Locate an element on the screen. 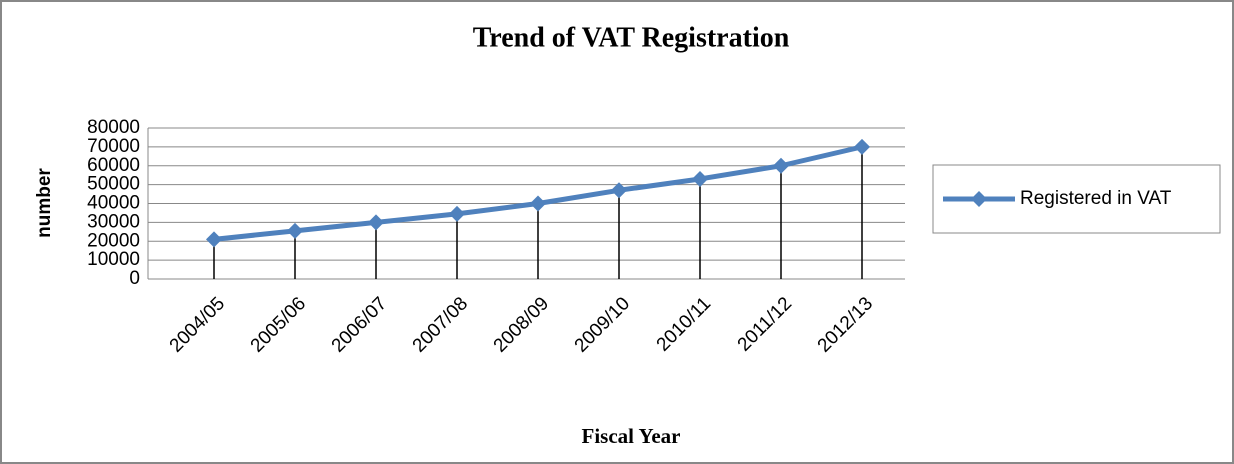  y-tick-label: 20000 is located at coordinates (113, 240).